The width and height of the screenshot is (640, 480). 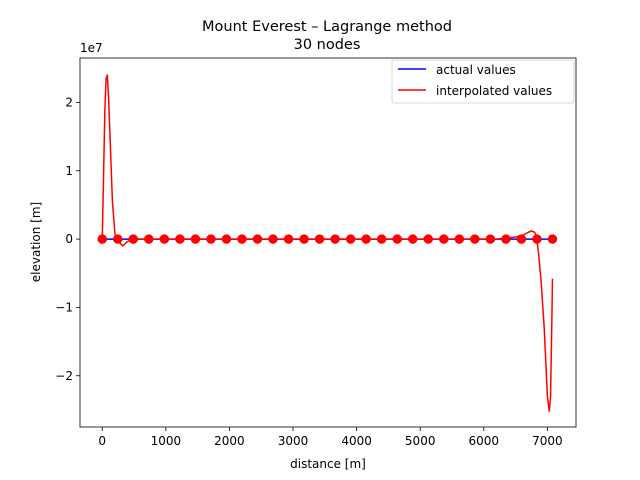 I want to click on y-axis-label: elevation [m], so click(x=36, y=242).